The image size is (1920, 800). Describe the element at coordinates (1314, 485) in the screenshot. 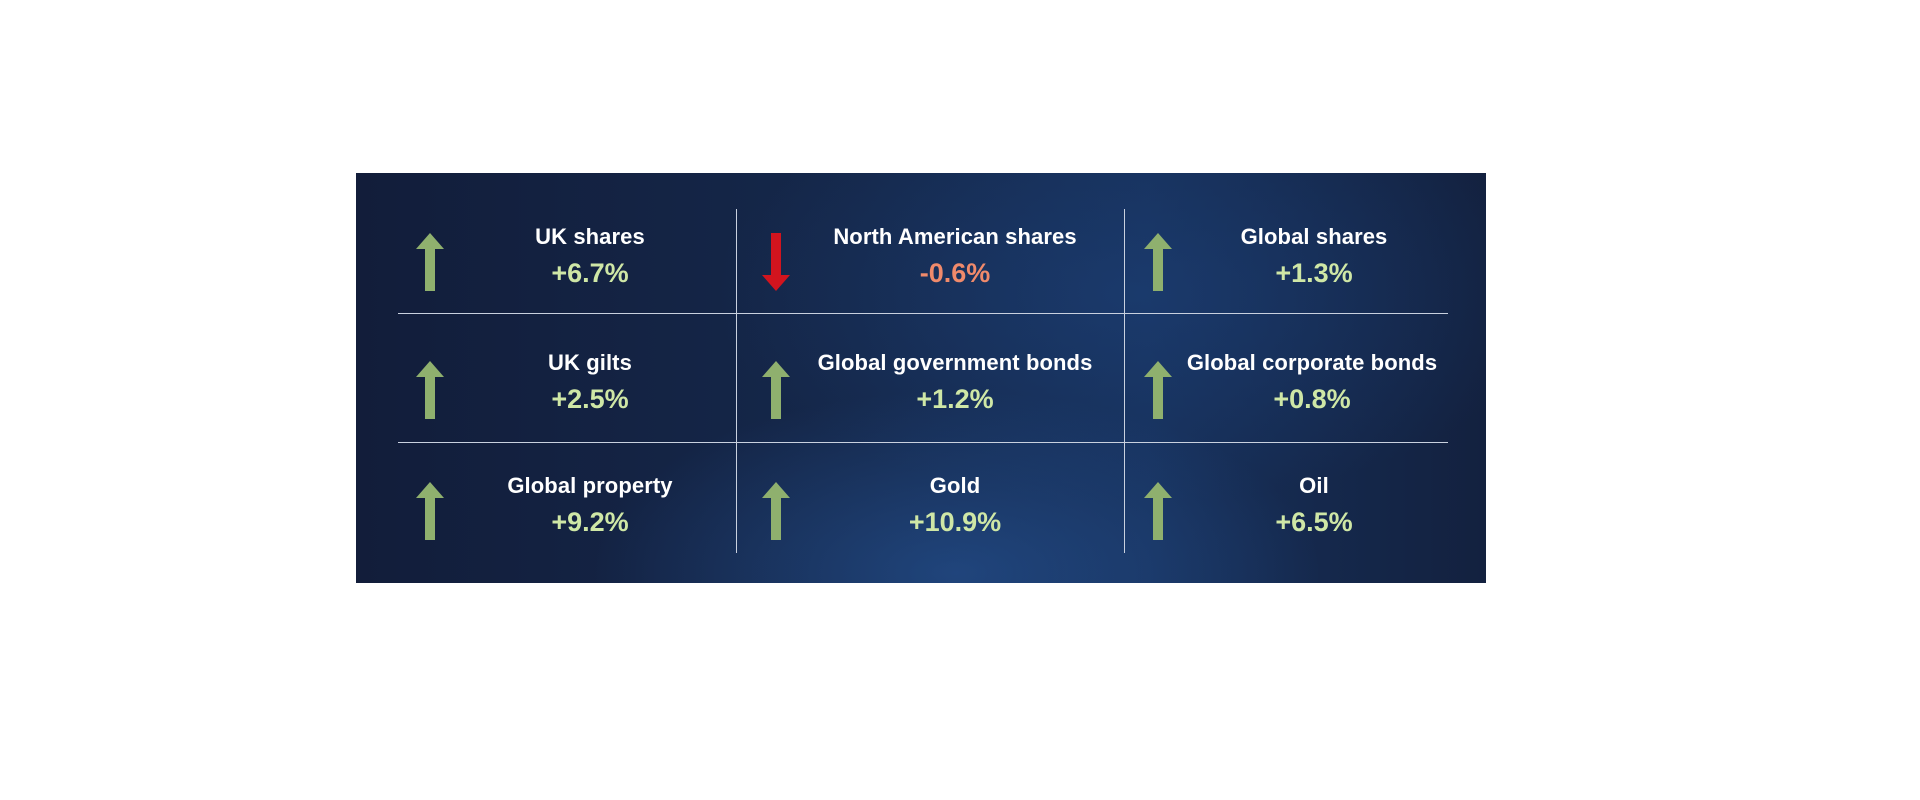

I see `asset-label: Oil` at that location.